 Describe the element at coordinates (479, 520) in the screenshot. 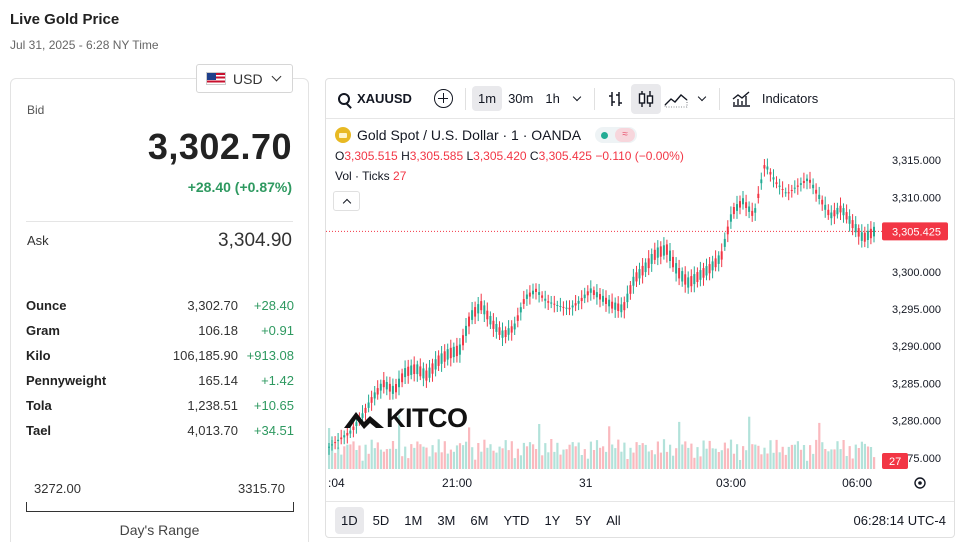

I see `range-6m: 6M` at that location.